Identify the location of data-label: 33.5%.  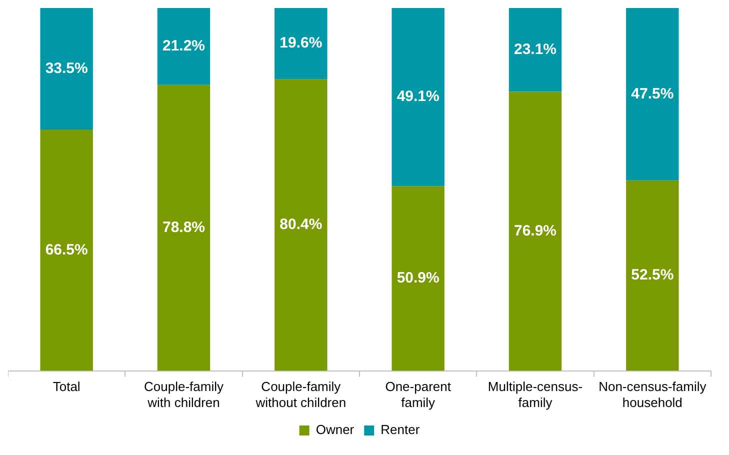
(66, 68).